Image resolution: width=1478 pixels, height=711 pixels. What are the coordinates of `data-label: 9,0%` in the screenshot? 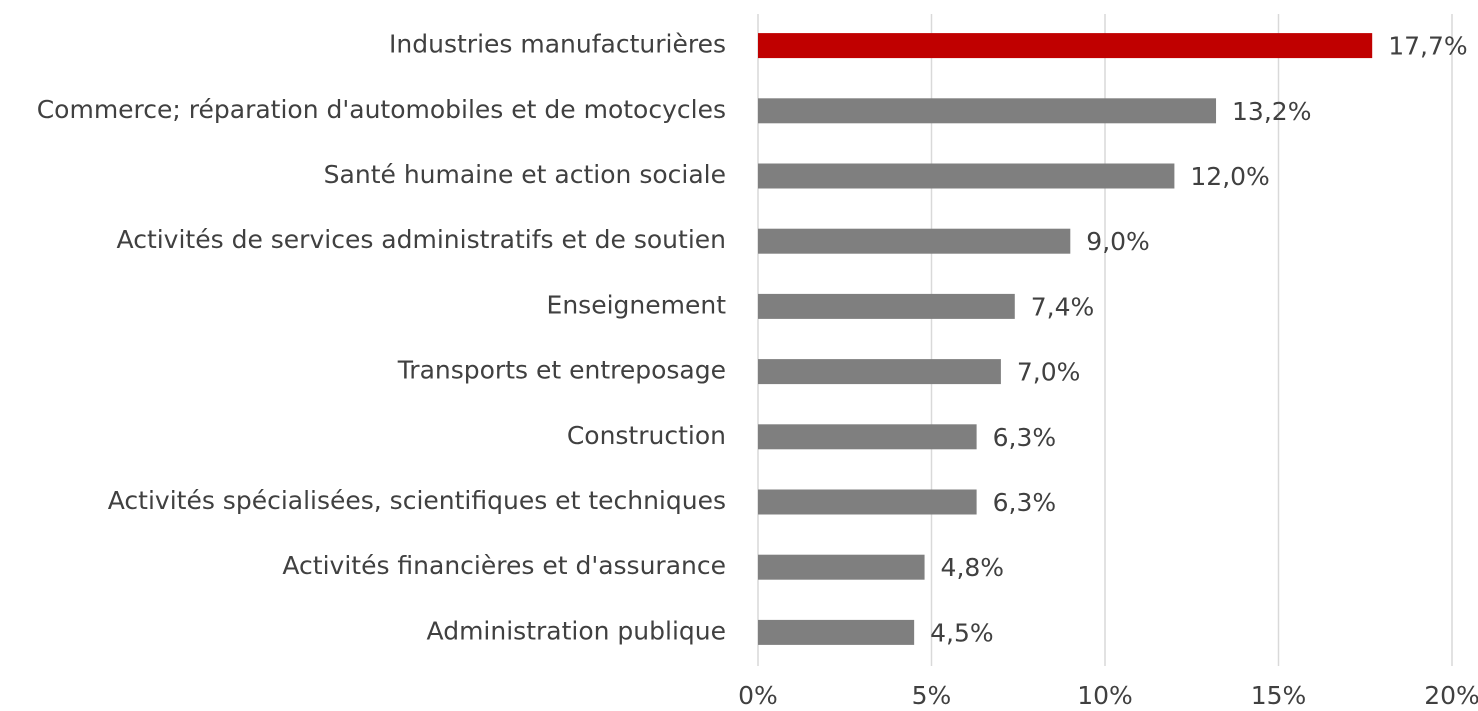 It's located at (1118, 241).